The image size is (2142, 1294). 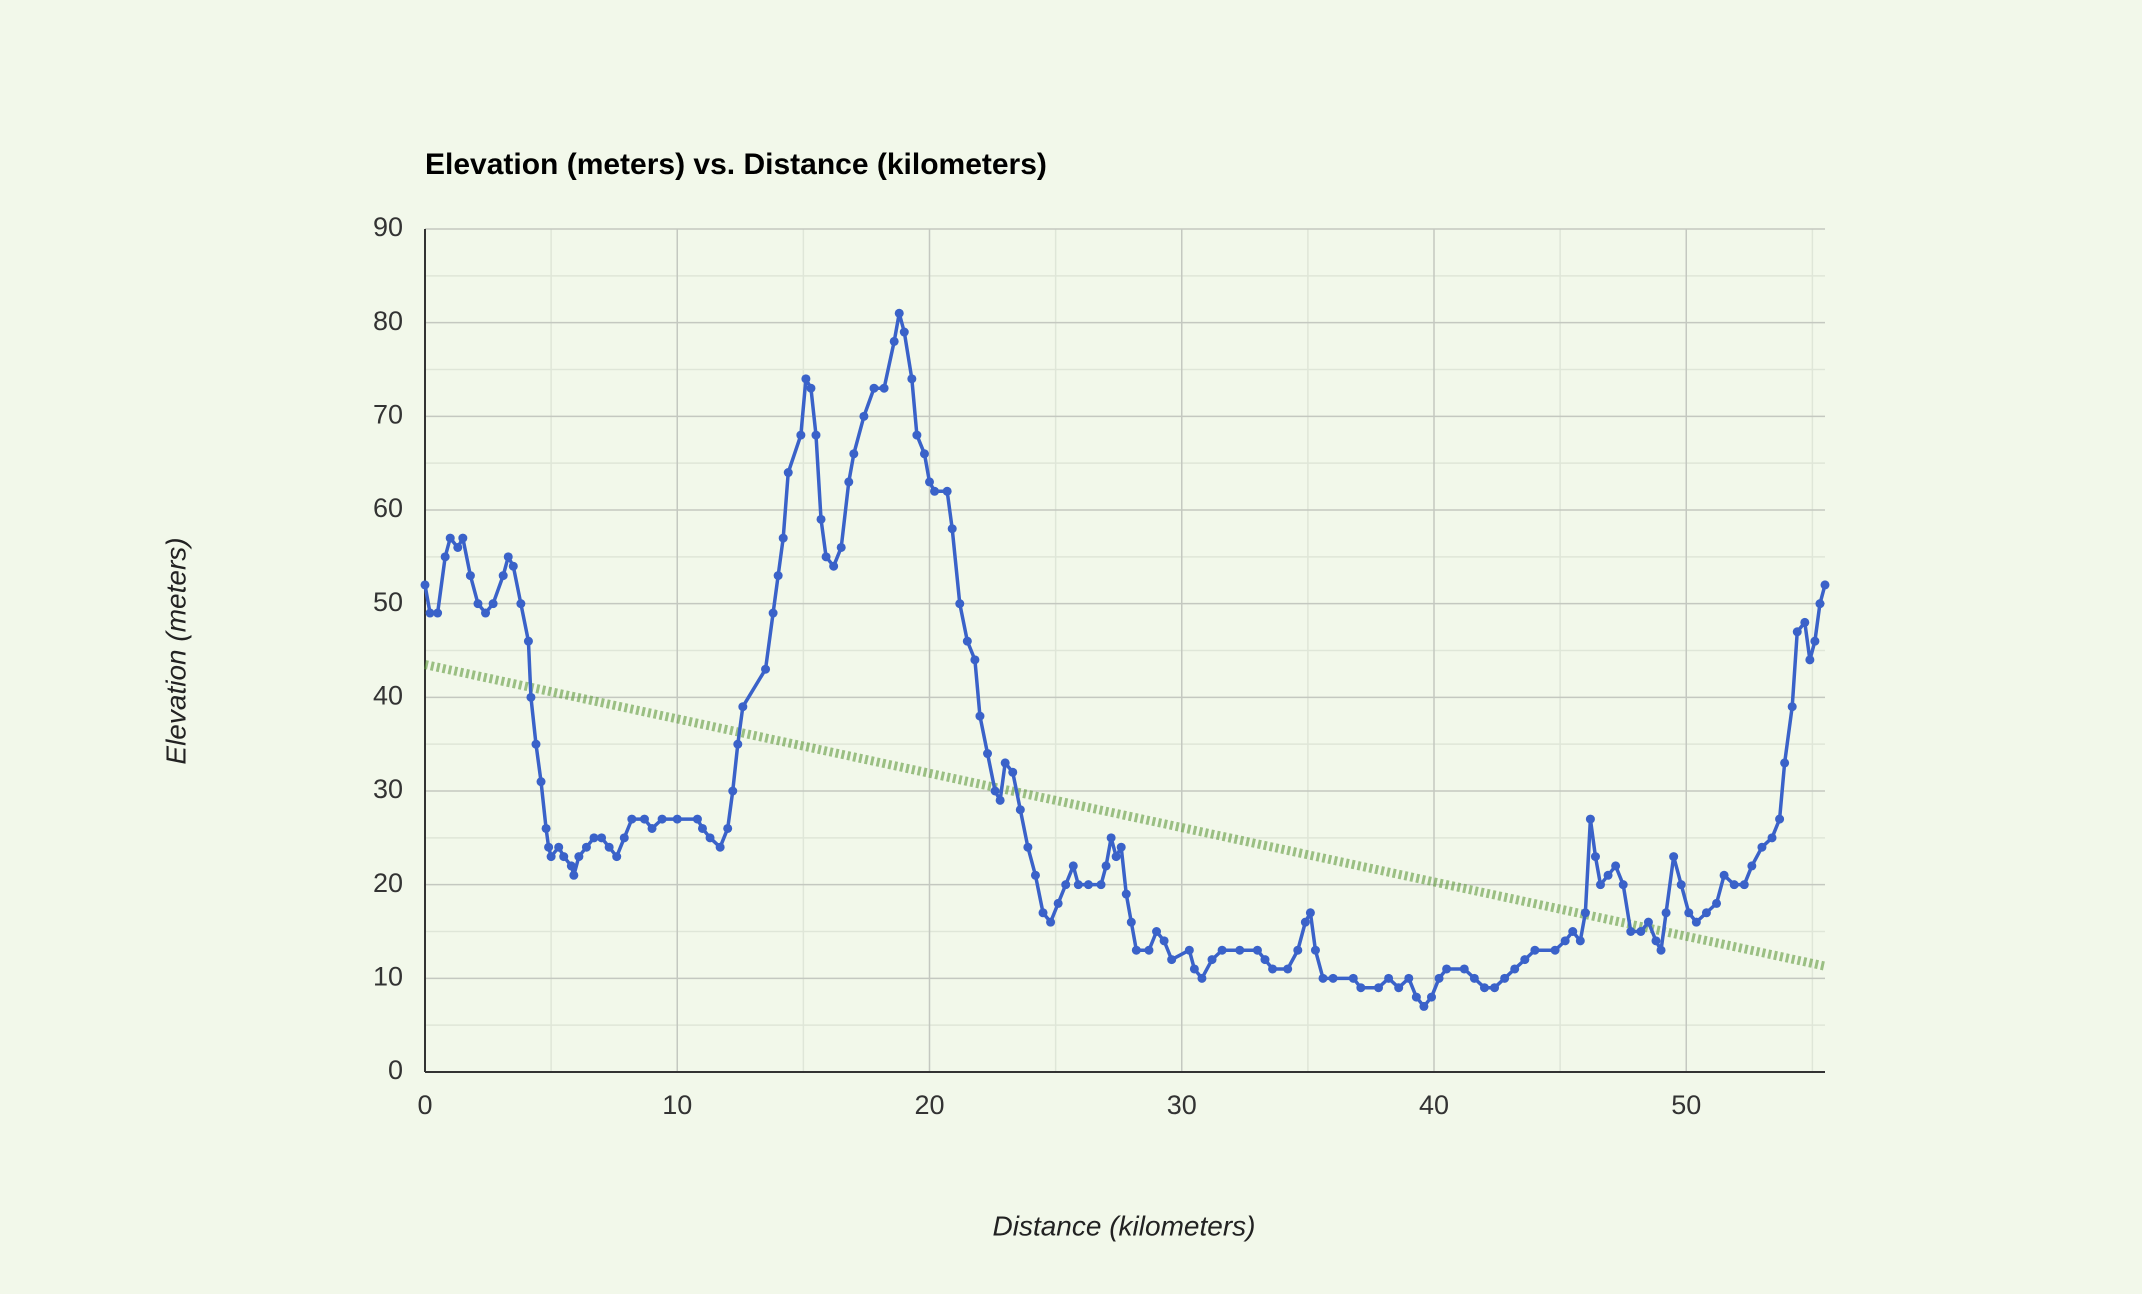 I want to click on y-tick-label: 70, so click(x=388, y=414).